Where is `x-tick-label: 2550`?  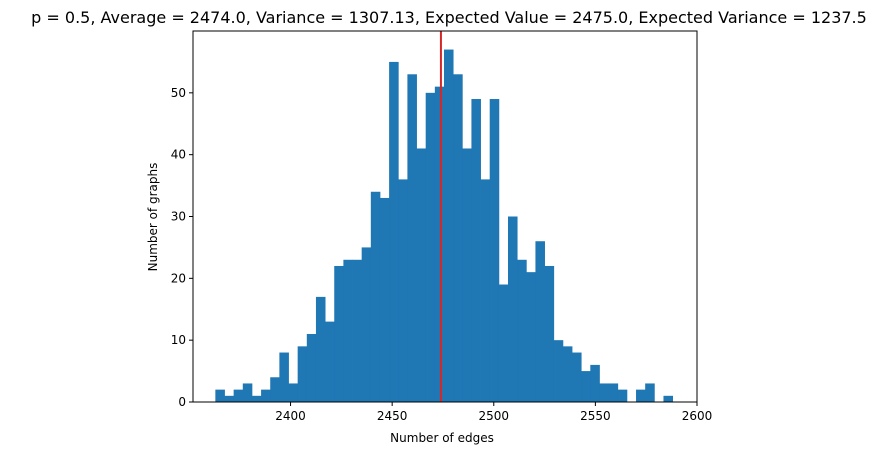
x-tick-label: 2550 is located at coordinates (595, 416).